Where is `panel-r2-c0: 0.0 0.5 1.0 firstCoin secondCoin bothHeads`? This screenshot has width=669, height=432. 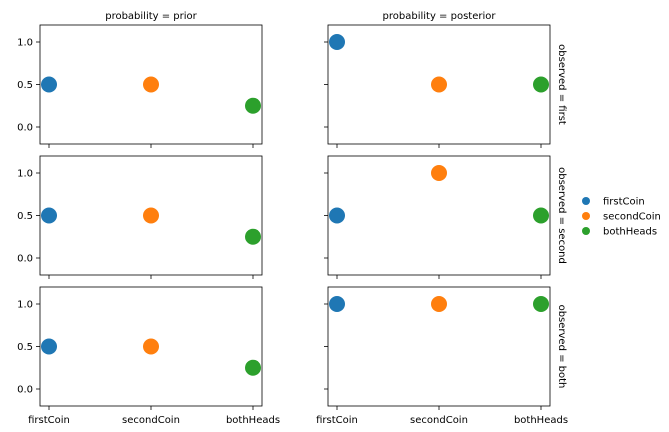 panel-r2-c0: 0.0 0.5 1.0 firstCoin secondCoin bothHeads is located at coordinates (148, 356).